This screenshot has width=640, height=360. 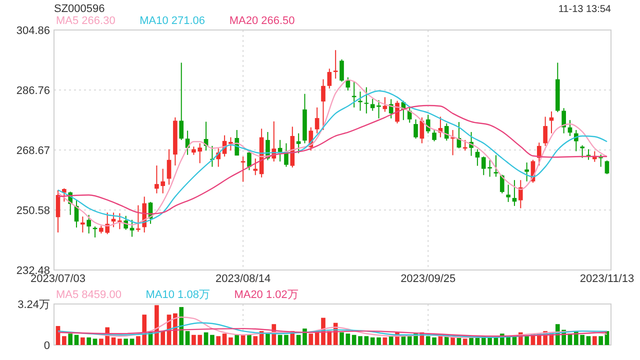 I want to click on text: MA20 266.50, so click(x=262, y=21).